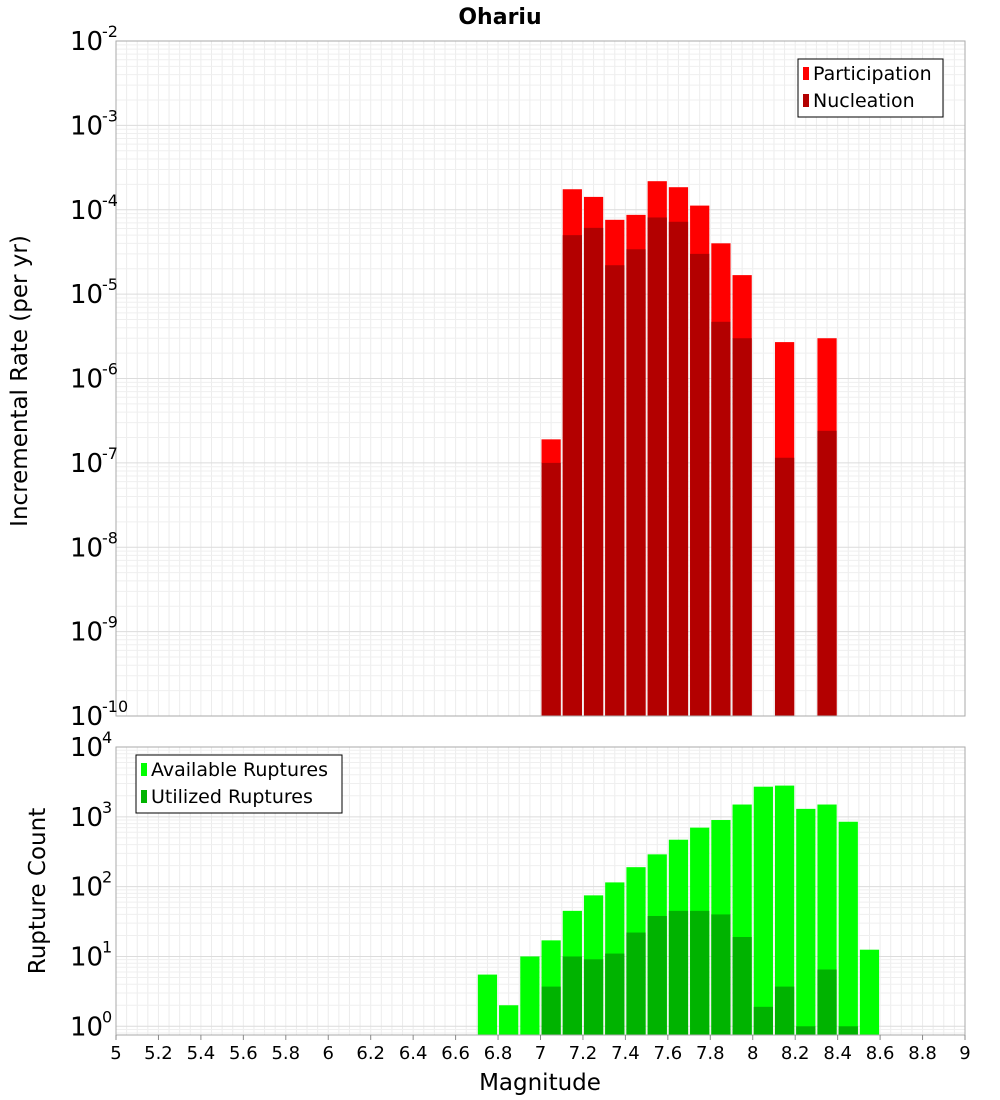 The height and width of the screenshot is (1100, 1000). I want to click on count-bars, so click(678, 910).